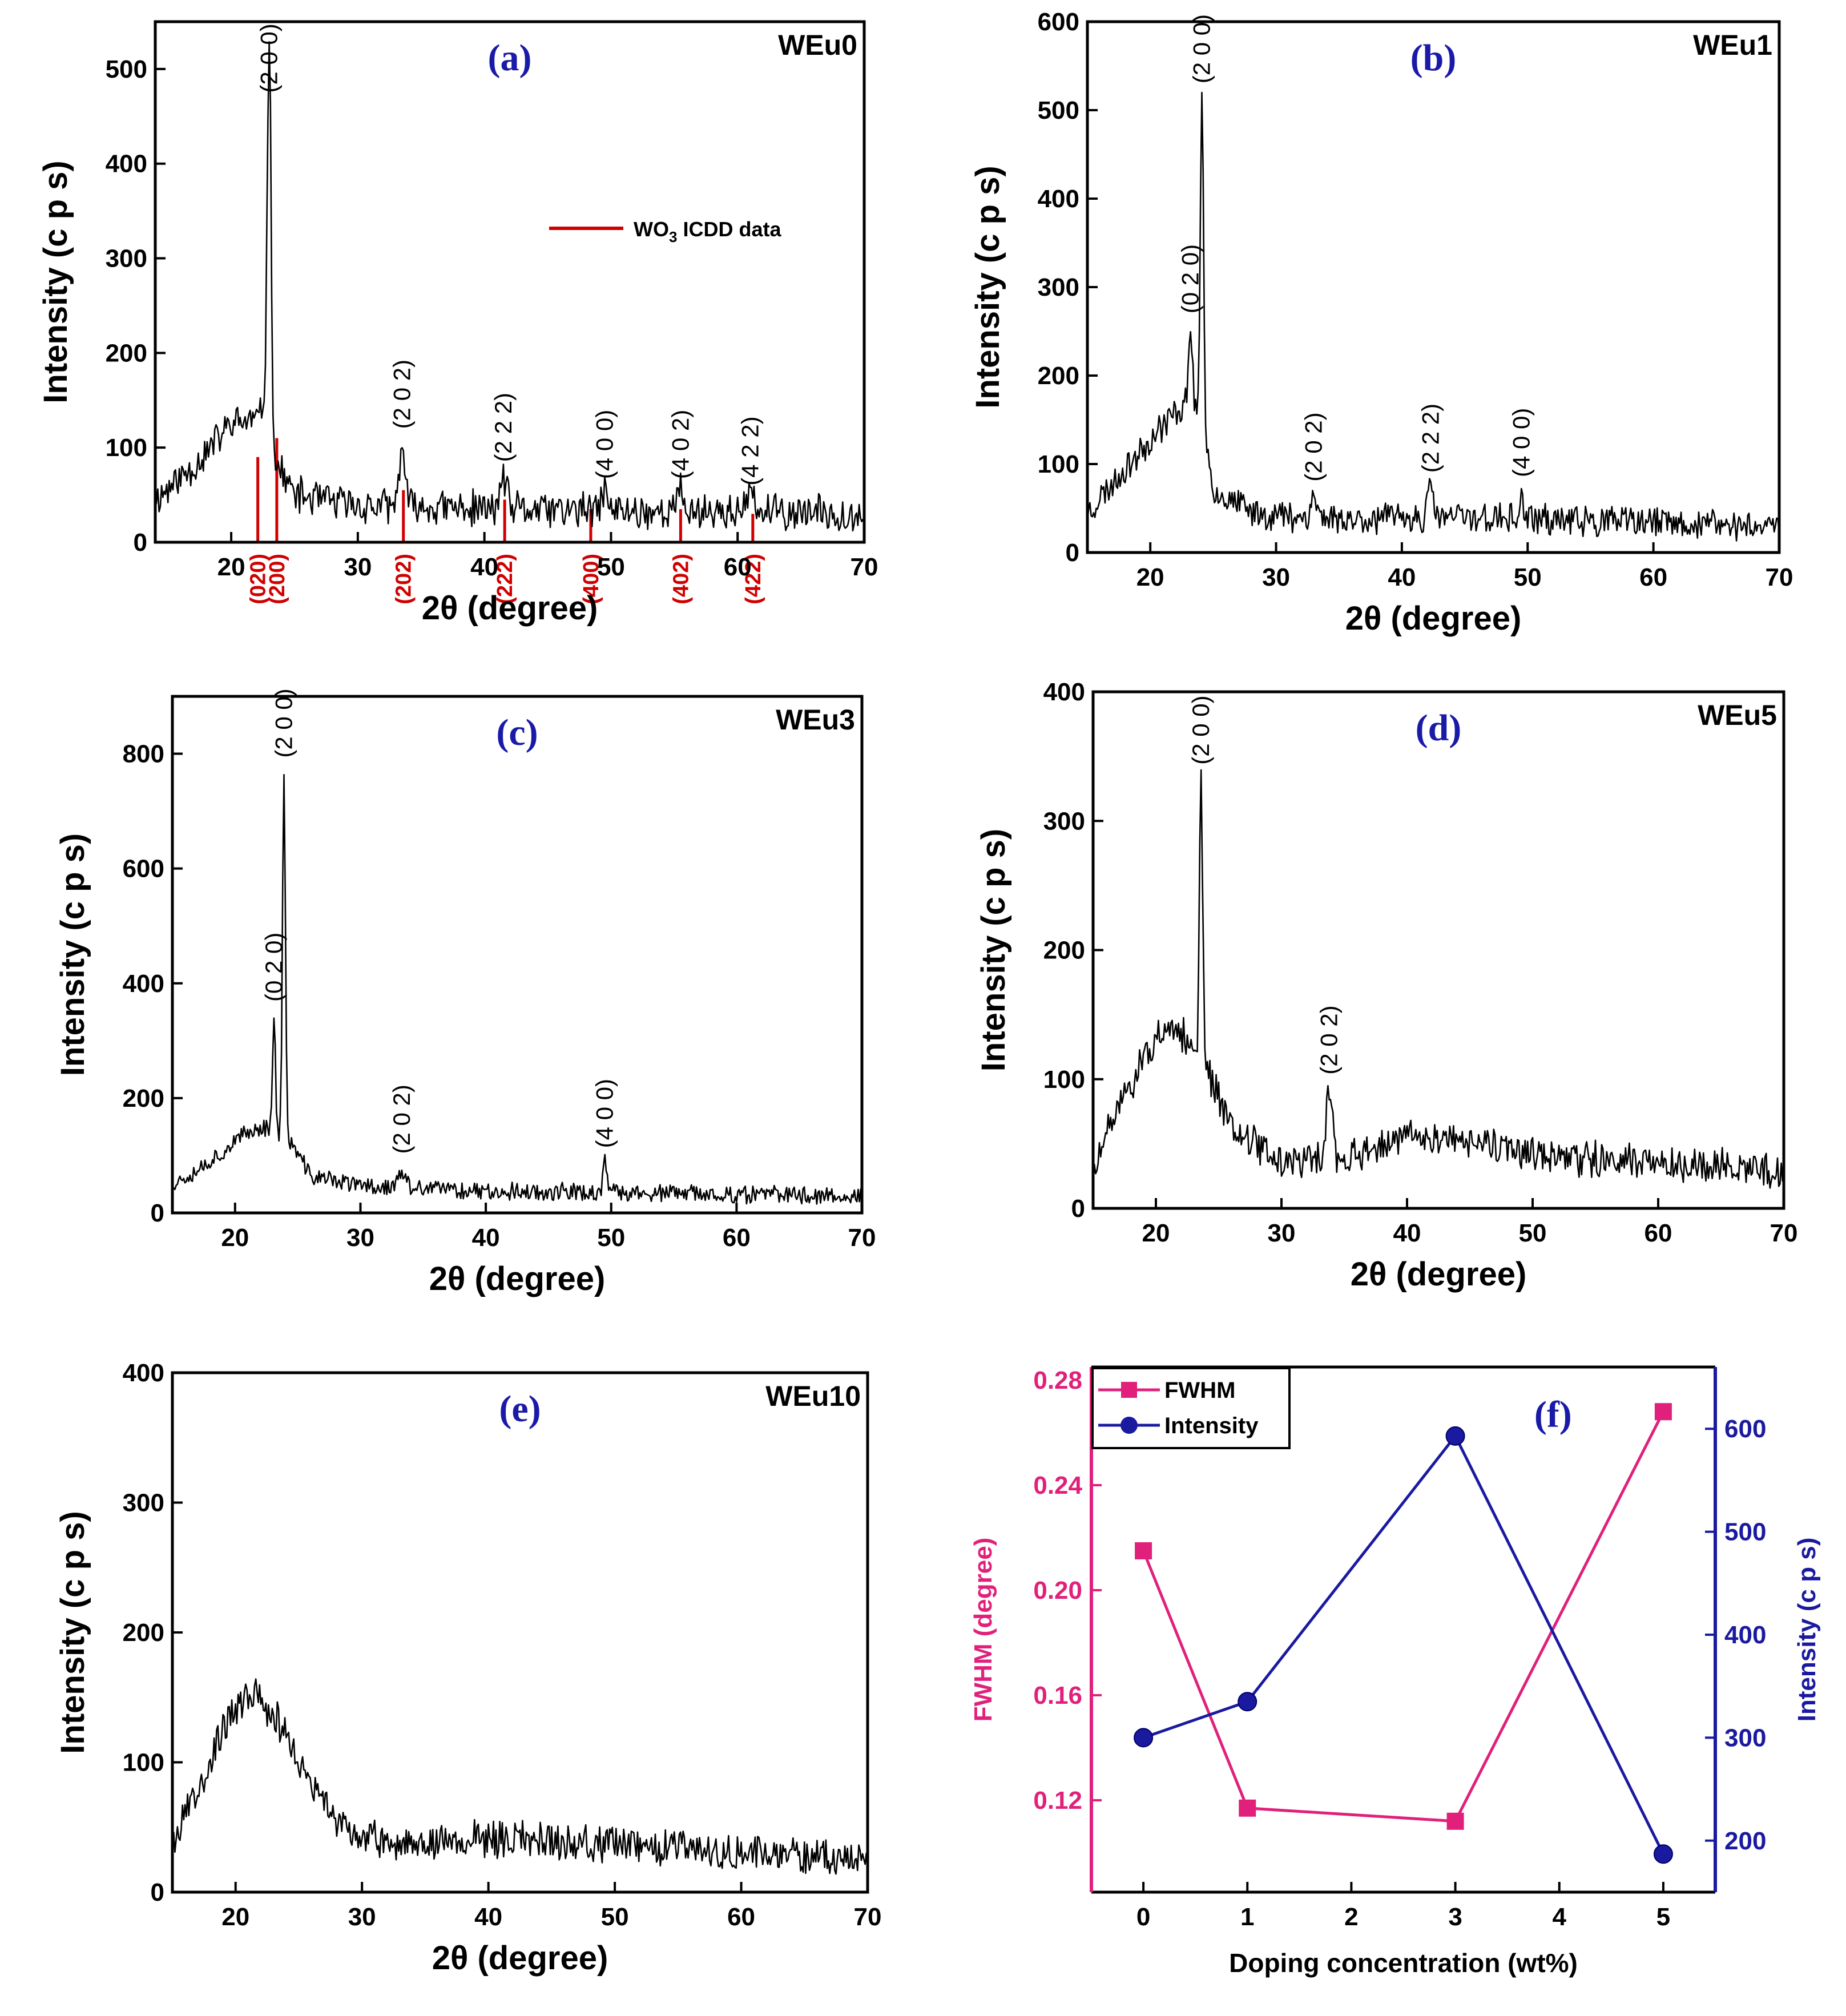  I want to click on y-tick-label: 600, so click(143, 869).